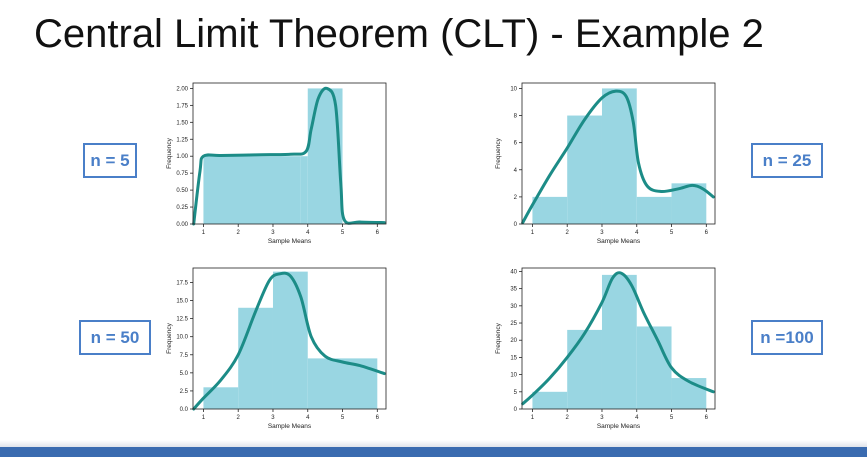 The height and width of the screenshot is (457, 867). Describe the element at coordinates (378, 418) in the screenshot. I see `x-tick-label-n50-5: 6` at that location.